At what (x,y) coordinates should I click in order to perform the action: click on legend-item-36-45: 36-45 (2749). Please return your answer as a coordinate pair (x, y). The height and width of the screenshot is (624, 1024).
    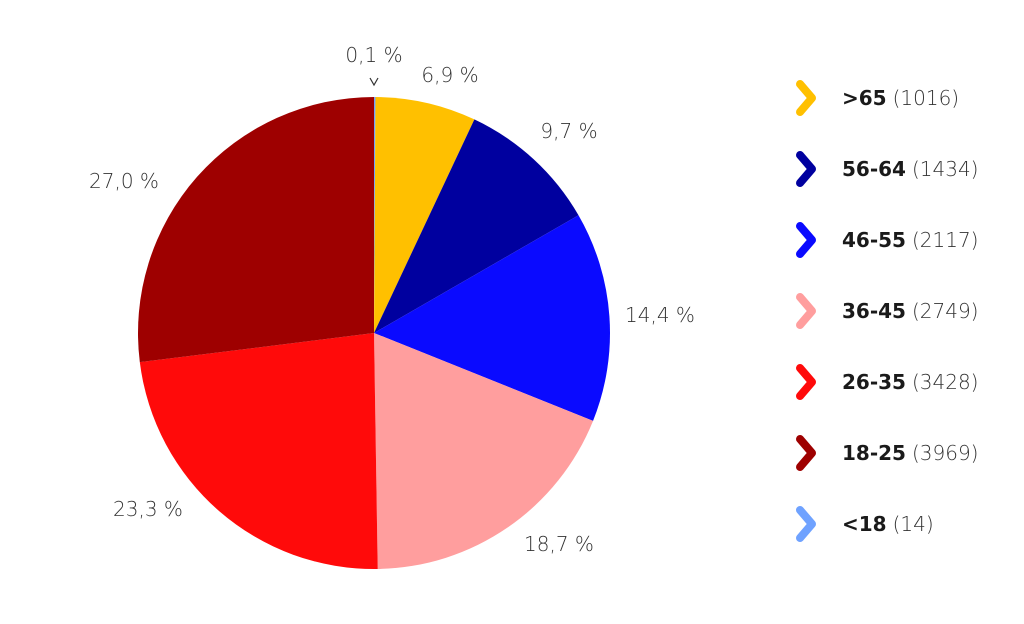
    Looking at the image, I should click on (887, 311).